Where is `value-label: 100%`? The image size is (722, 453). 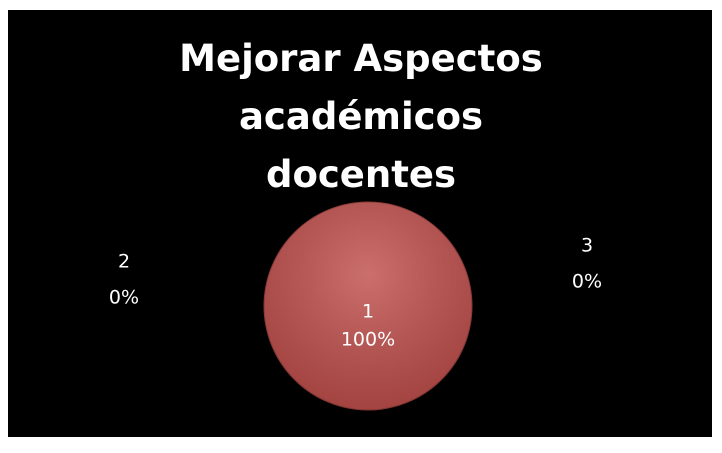 value-label: 100% is located at coordinates (368, 340).